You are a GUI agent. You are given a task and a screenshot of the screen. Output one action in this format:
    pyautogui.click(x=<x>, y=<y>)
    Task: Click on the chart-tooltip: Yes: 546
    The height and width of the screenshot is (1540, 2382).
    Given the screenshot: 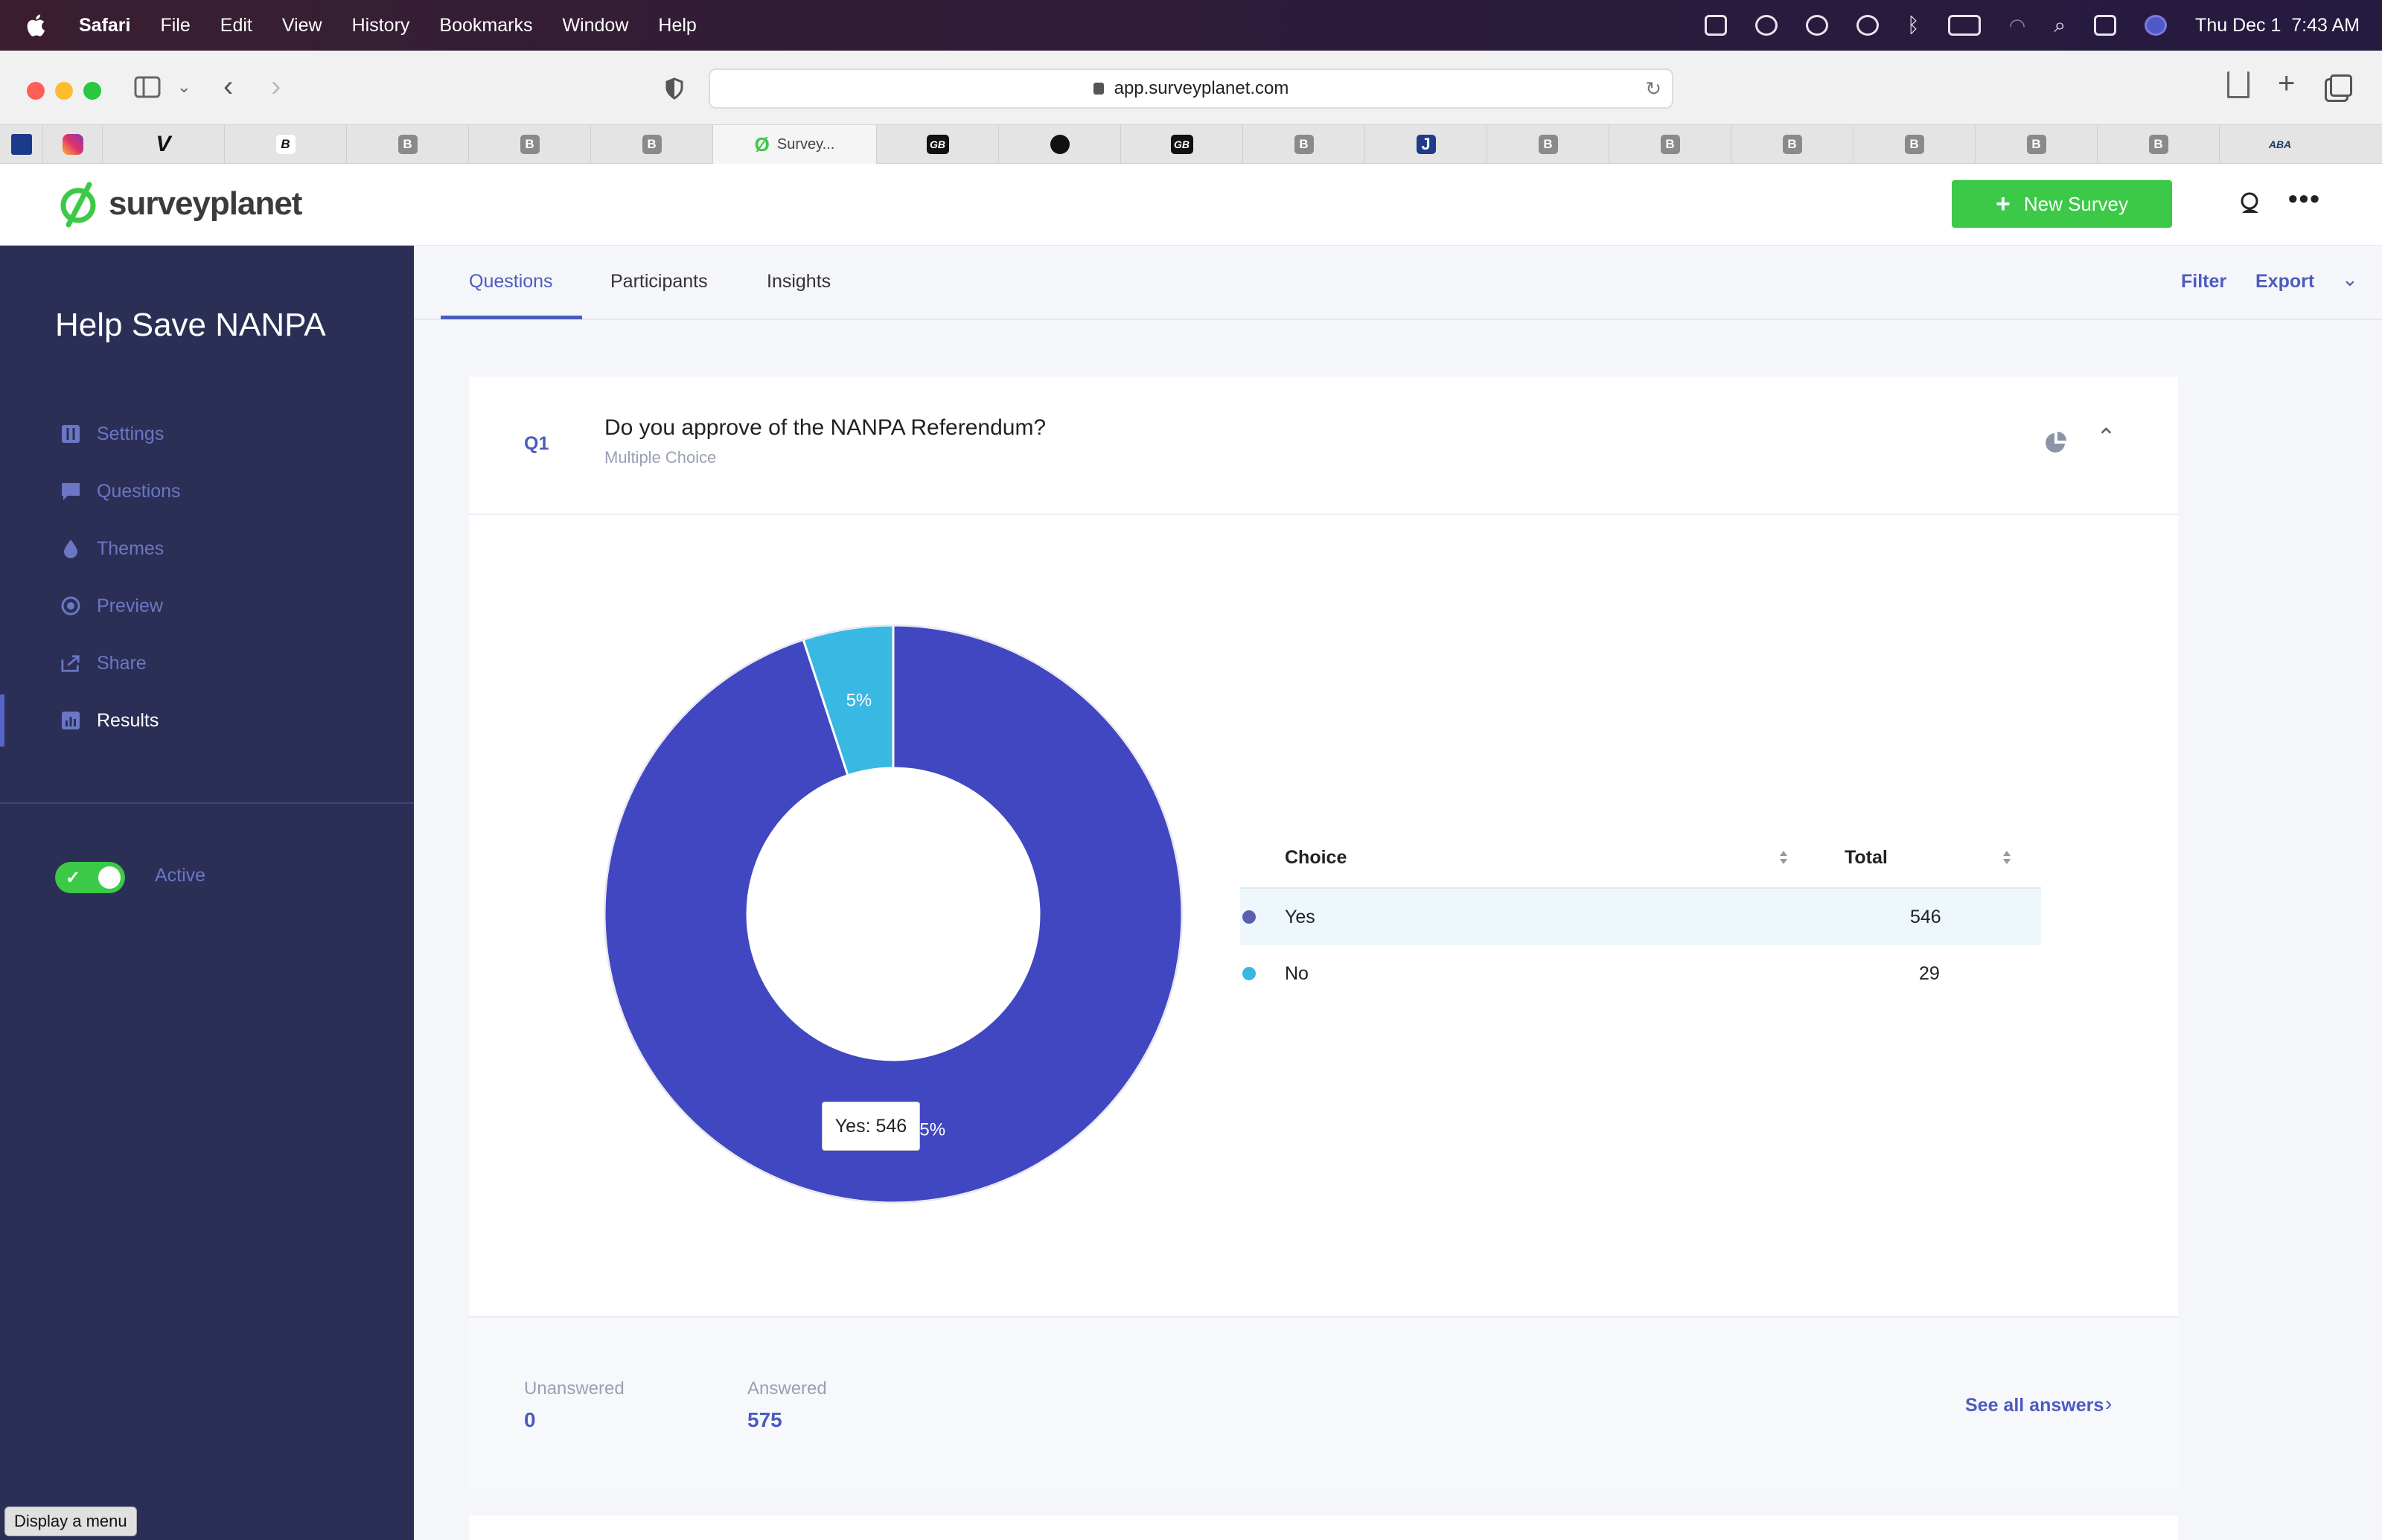 What is the action you would take?
    pyautogui.click(x=871, y=1127)
    